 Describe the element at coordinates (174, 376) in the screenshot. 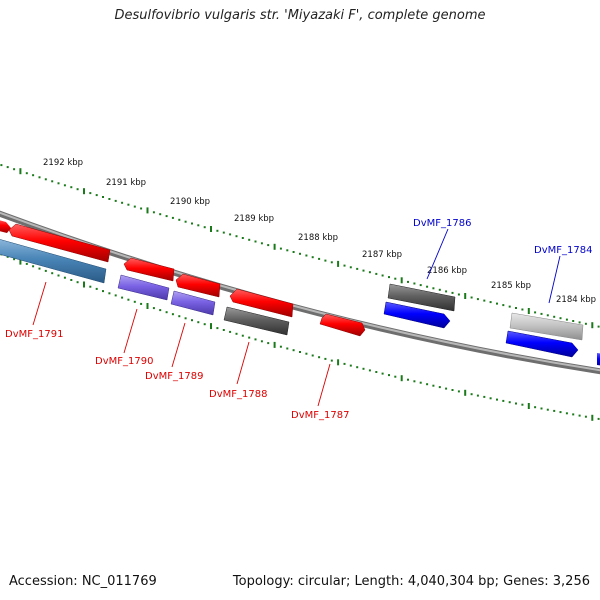

I see `gene-label-dvmf-1789: DvMF_1789` at that location.